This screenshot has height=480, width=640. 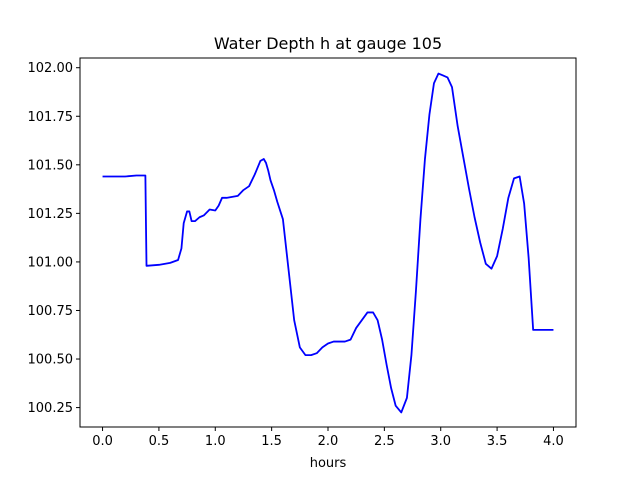 What do you see at coordinates (328, 441) in the screenshot?
I see `x-tick-label: 2.0` at bounding box center [328, 441].